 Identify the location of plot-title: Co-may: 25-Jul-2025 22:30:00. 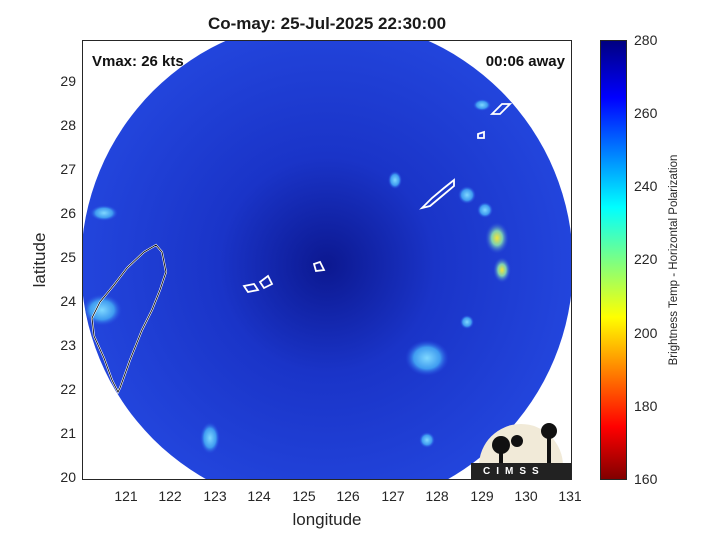
(327, 23).